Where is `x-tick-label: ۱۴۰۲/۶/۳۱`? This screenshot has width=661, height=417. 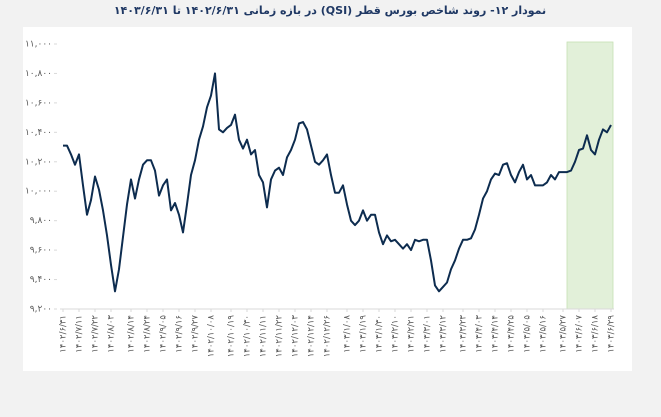
x-tick-label: ۱۴۰۲/۶/۳۱ is located at coordinates (64, 334).